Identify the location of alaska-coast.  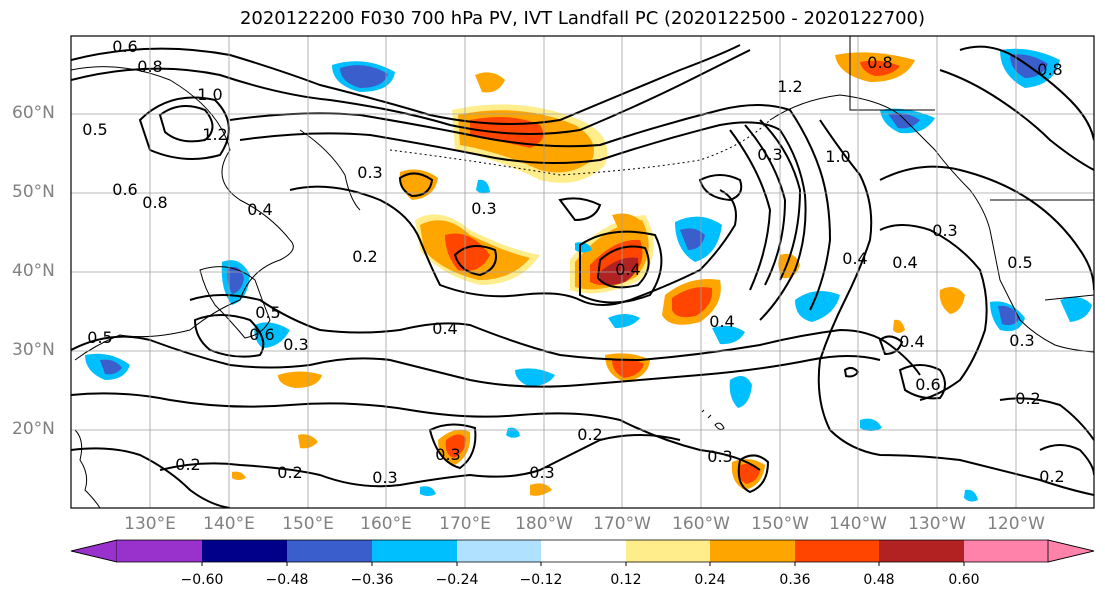
(880, 162).